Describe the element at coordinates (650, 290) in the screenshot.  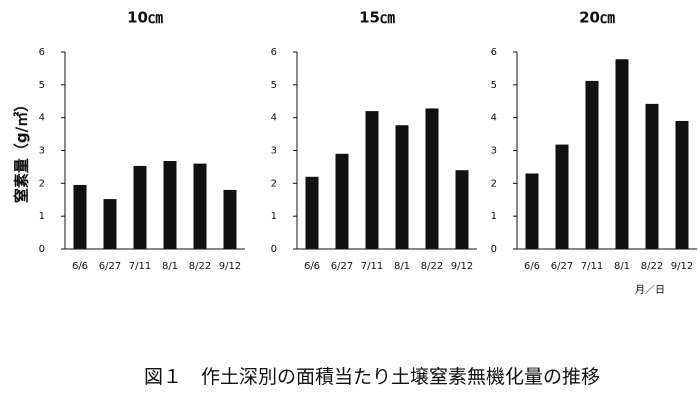
I see `x-axis-label: 月／日` at that location.